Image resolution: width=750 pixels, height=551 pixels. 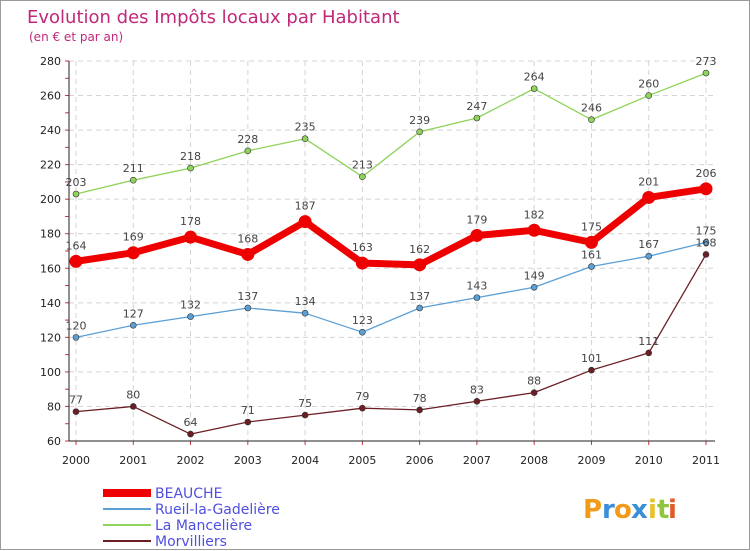 What do you see at coordinates (591, 460) in the screenshot?
I see `x-tick-label: 2009` at bounding box center [591, 460].